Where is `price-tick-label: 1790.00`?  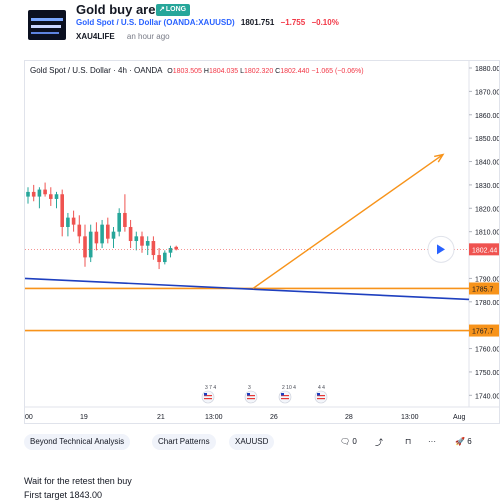
price-tick-label: 1790.00 is located at coordinates (487, 279).